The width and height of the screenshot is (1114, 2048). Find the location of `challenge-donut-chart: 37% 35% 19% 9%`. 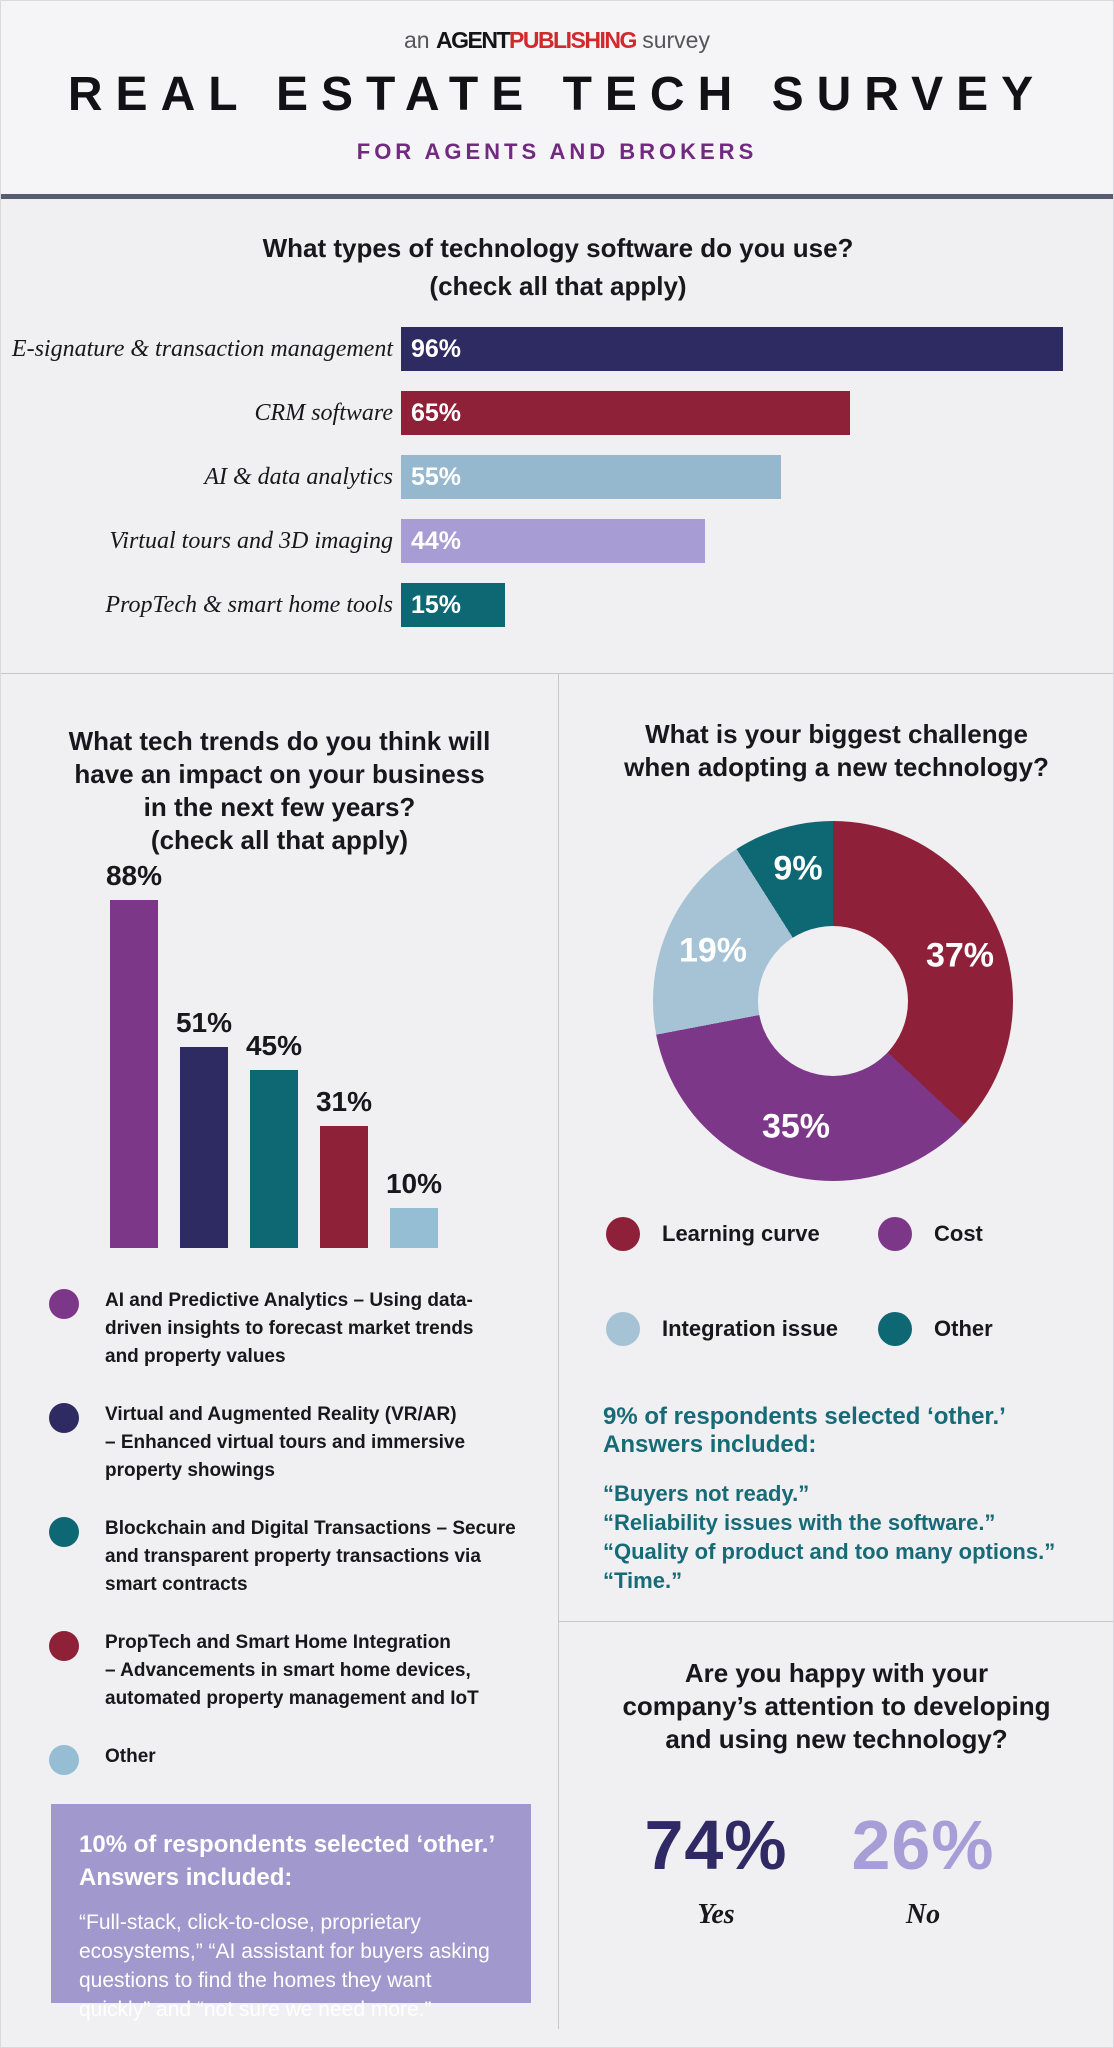

challenge-donut-chart: 37% 35% 19% 9% is located at coordinates (833, 1001).